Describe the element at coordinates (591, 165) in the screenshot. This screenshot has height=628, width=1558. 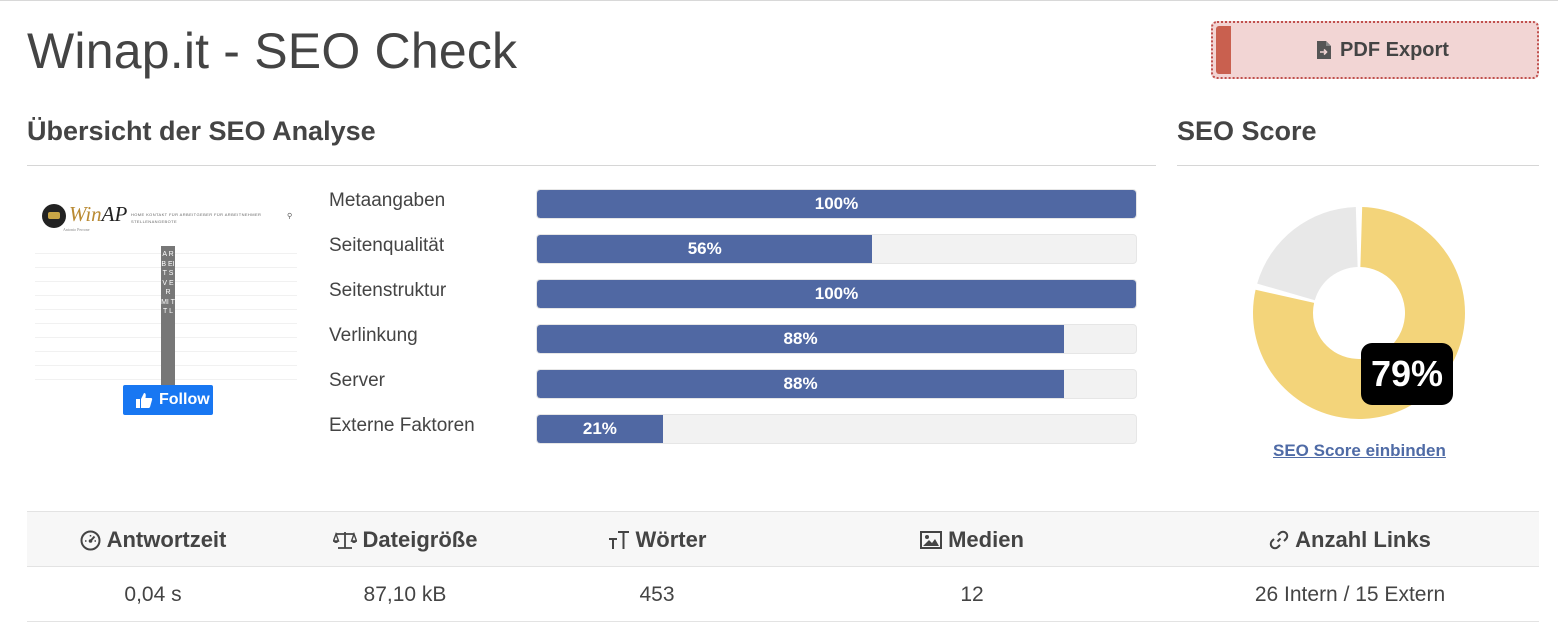
I see `overview-divider` at that location.